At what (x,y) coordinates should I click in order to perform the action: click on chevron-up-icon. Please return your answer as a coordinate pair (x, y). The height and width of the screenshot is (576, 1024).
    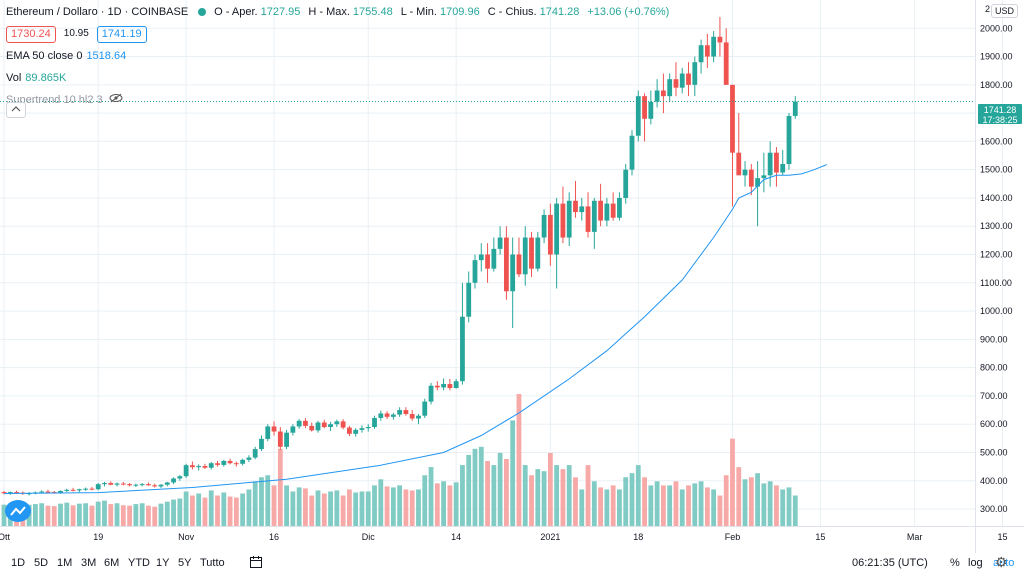
    Looking at the image, I should click on (16, 109).